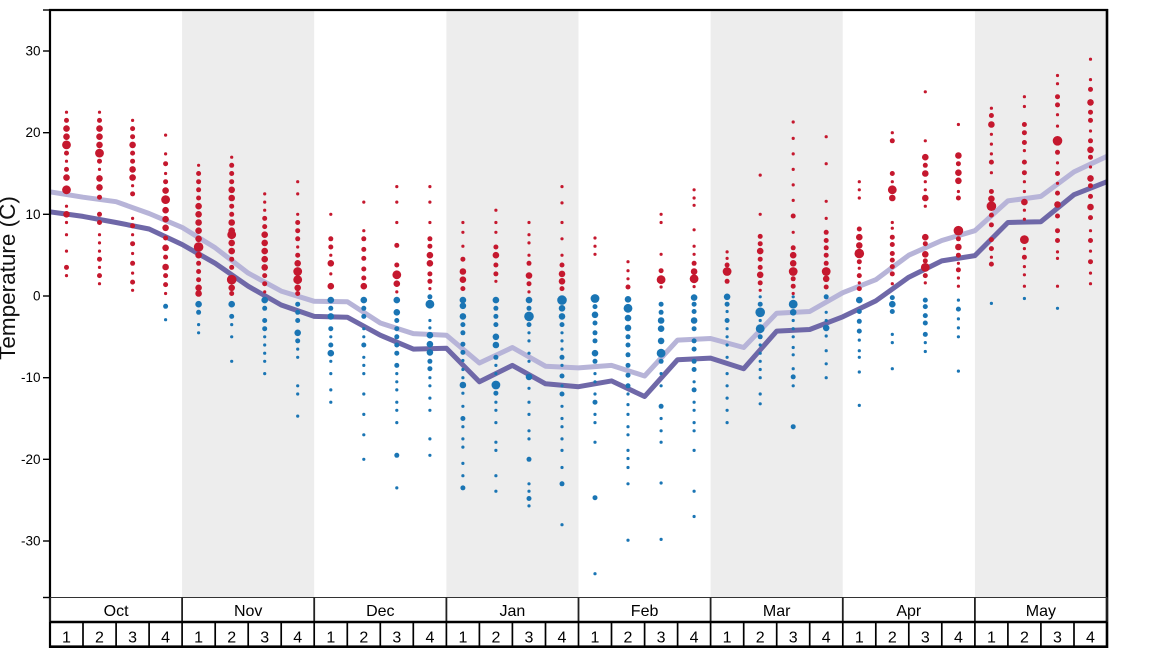 The height and width of the screenshot is (648, 1168). Describe the element at coordinates (777, 611) in the screenshot. I see `svg-text: Mar` at that location.